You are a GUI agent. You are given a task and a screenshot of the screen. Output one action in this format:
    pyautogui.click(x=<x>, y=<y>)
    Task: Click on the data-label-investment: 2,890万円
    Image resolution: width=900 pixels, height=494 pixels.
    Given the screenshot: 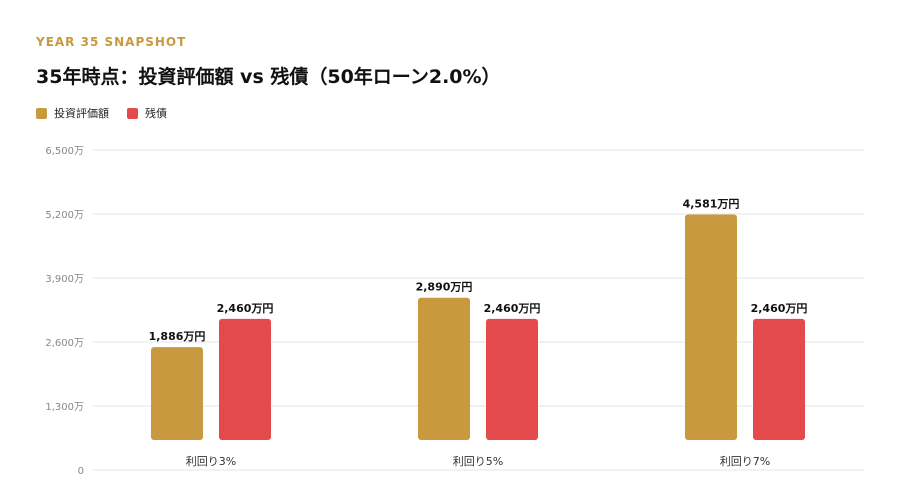 What is the action you would take?
    pyautogui.click(x=444, y=287)
    